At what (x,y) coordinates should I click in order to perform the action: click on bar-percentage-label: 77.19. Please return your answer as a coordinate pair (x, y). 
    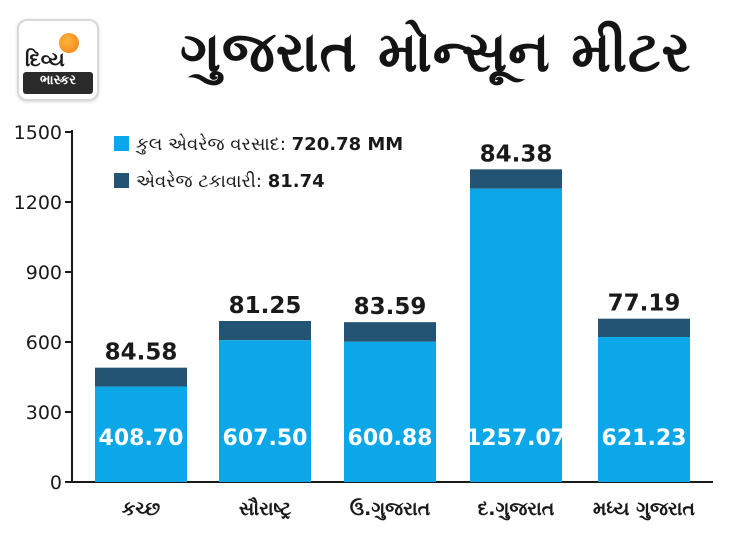
    Looking at the image, I should click on (644, 304).